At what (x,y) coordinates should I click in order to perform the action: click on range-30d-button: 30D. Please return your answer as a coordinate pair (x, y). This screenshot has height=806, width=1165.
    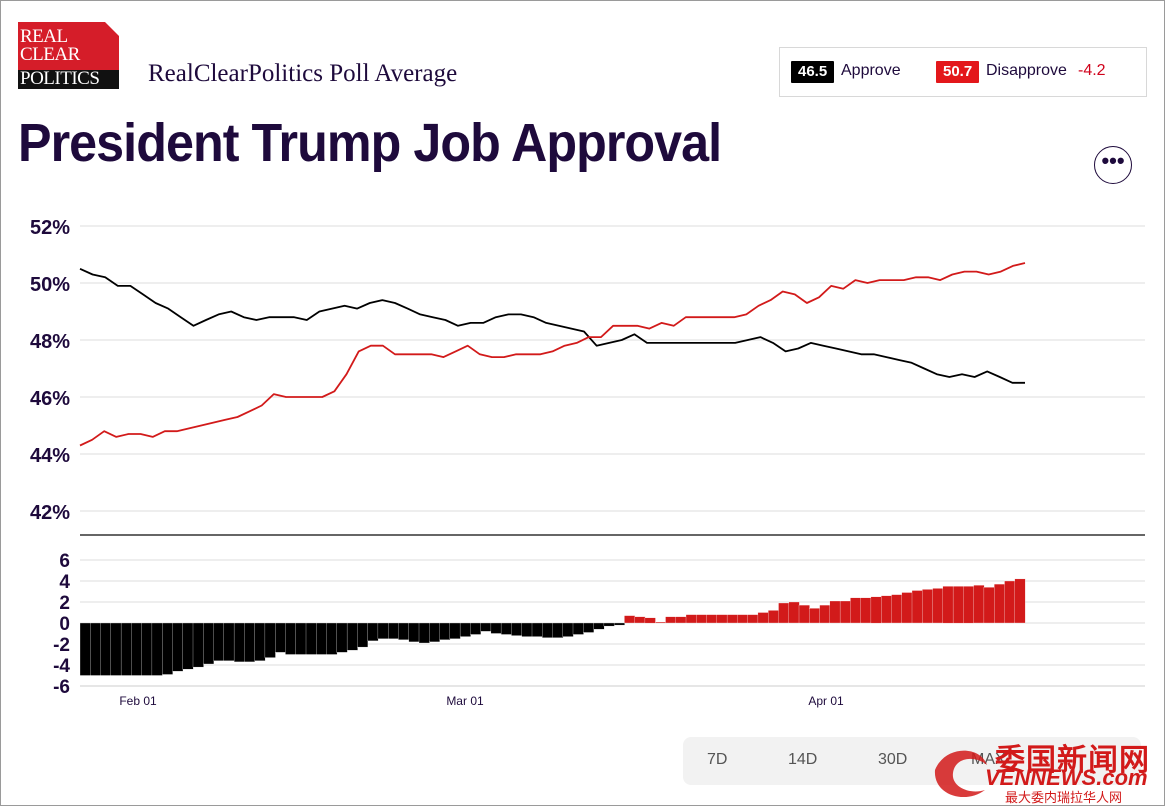
    Looking at the image, I should click on (893, 759).